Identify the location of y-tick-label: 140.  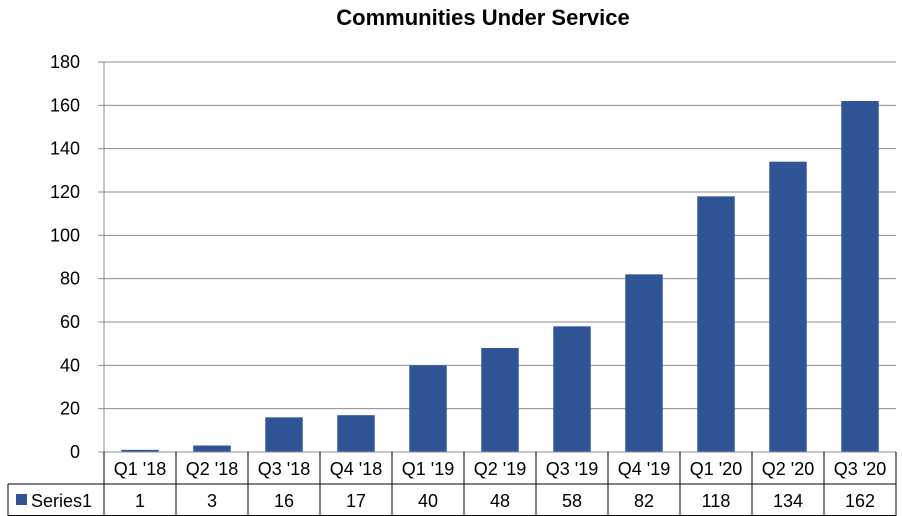
(65, 149).